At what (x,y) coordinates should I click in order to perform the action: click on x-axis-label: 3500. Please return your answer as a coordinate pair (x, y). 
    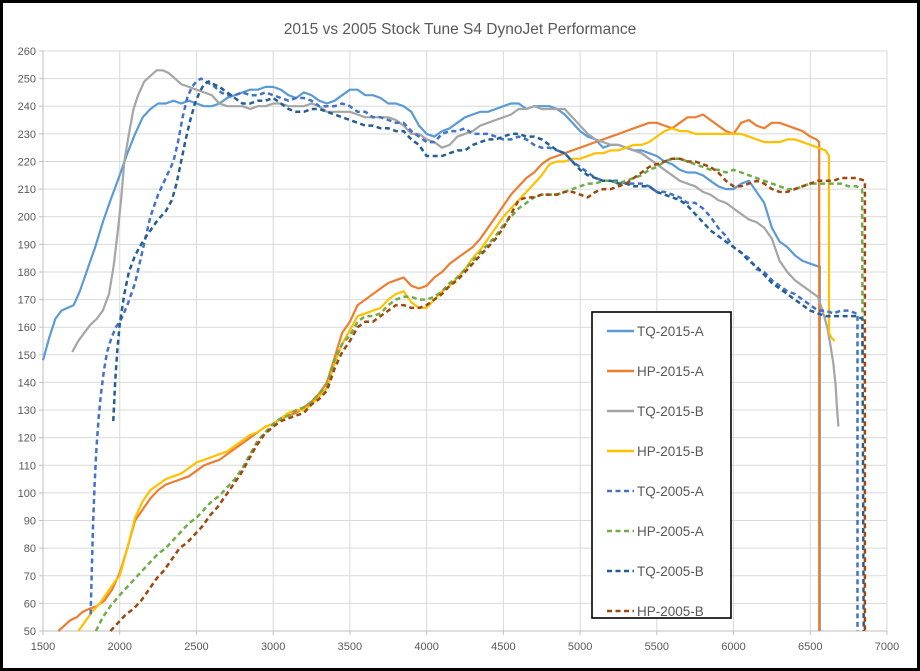
    Looking at the image, I should click on (350, 647).